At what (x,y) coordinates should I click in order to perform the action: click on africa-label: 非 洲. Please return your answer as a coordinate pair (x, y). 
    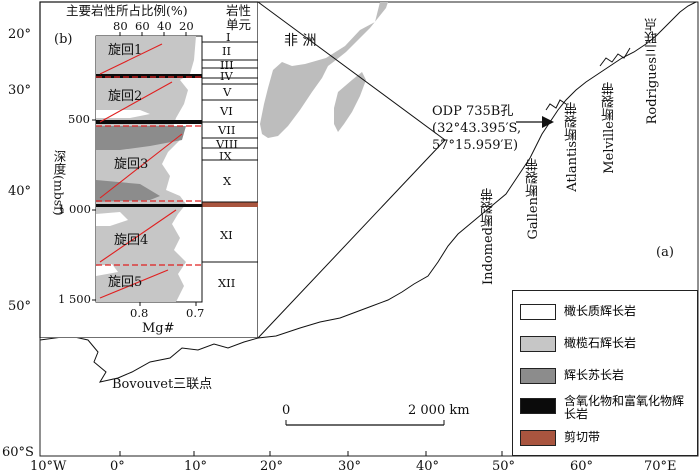
    Looking at the image, I should click on (300, 41).